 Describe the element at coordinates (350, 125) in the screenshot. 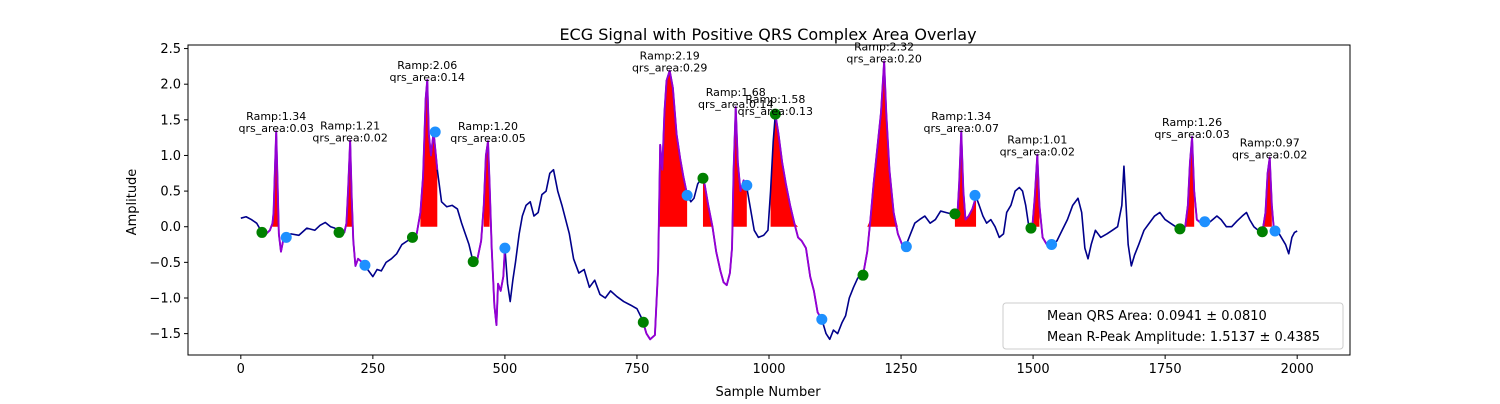

I see `ramp-label-2: Ramp:1.21` at that location.